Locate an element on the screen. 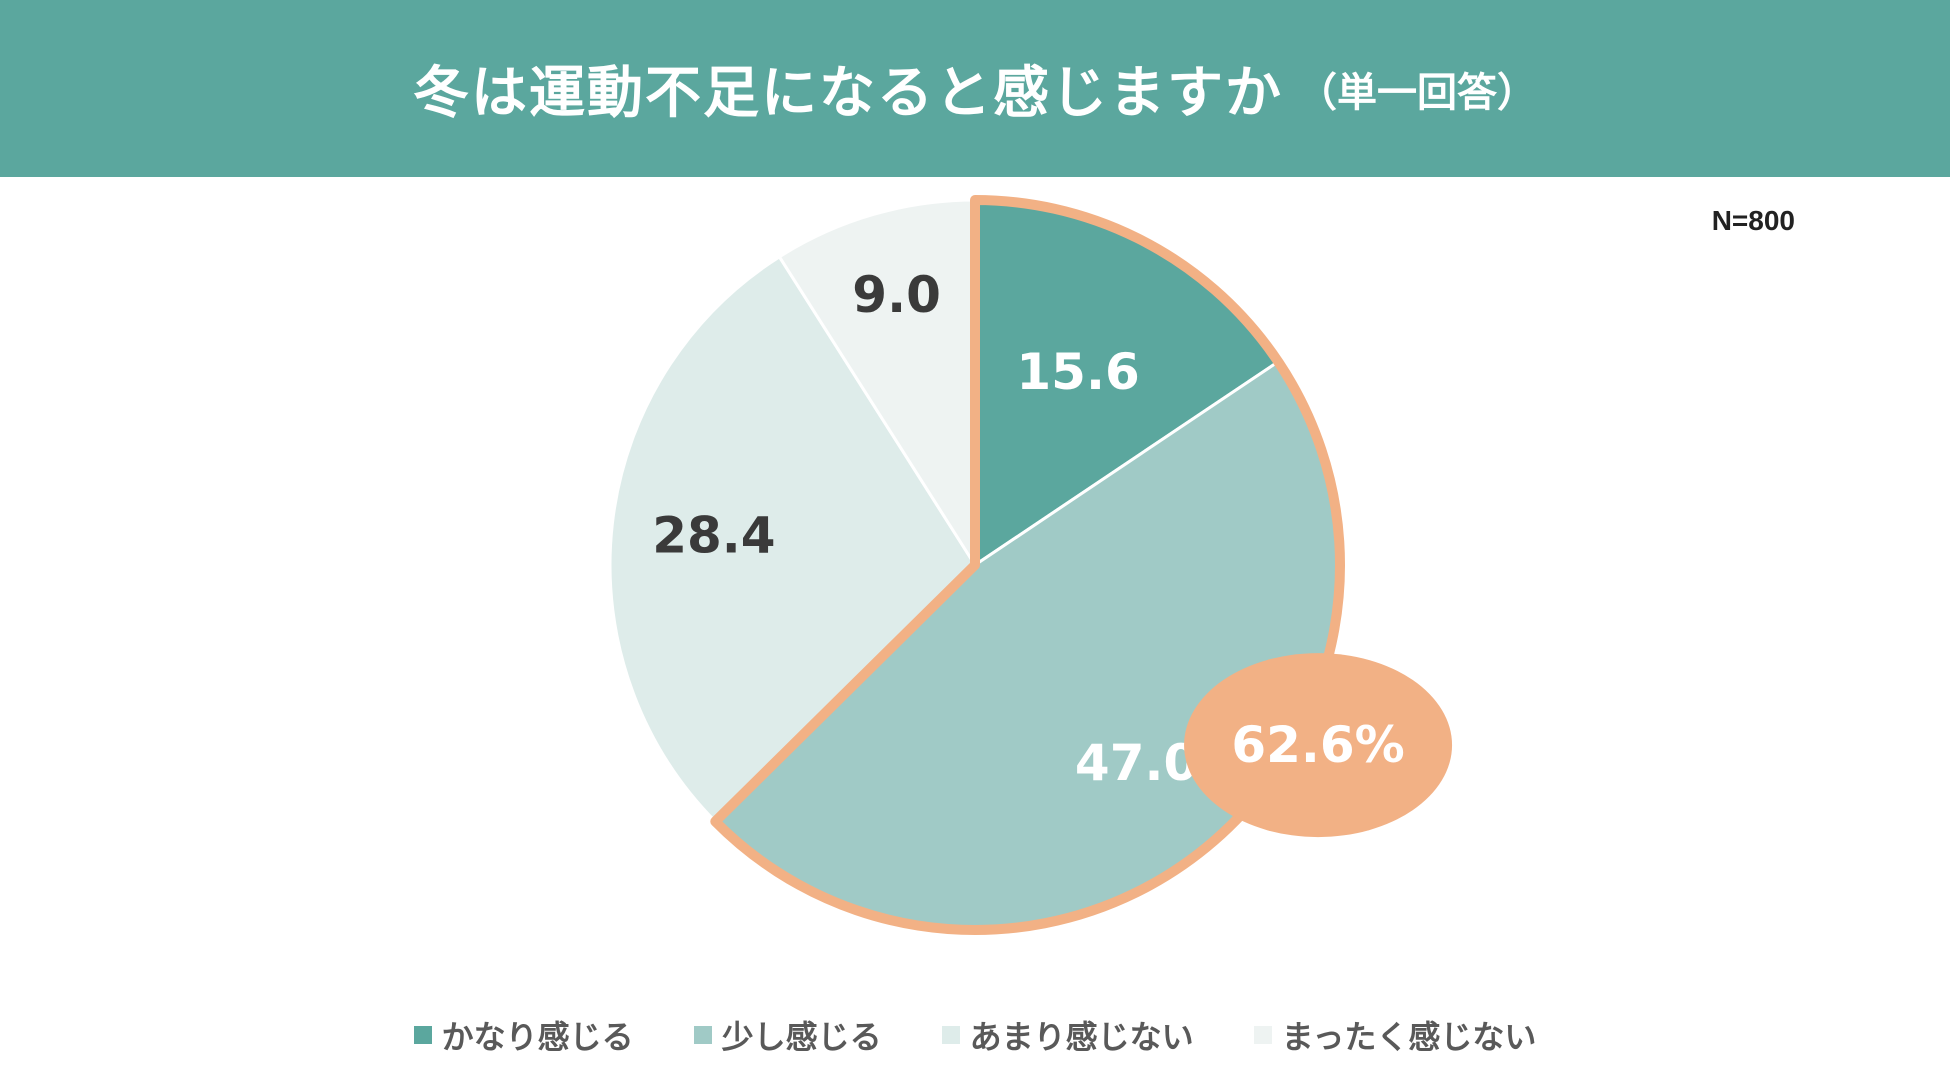 The height and width of the screenshot is (1081, 1950). data-label-sukoshi: 47.0 is located at coordinates (1136, 763).